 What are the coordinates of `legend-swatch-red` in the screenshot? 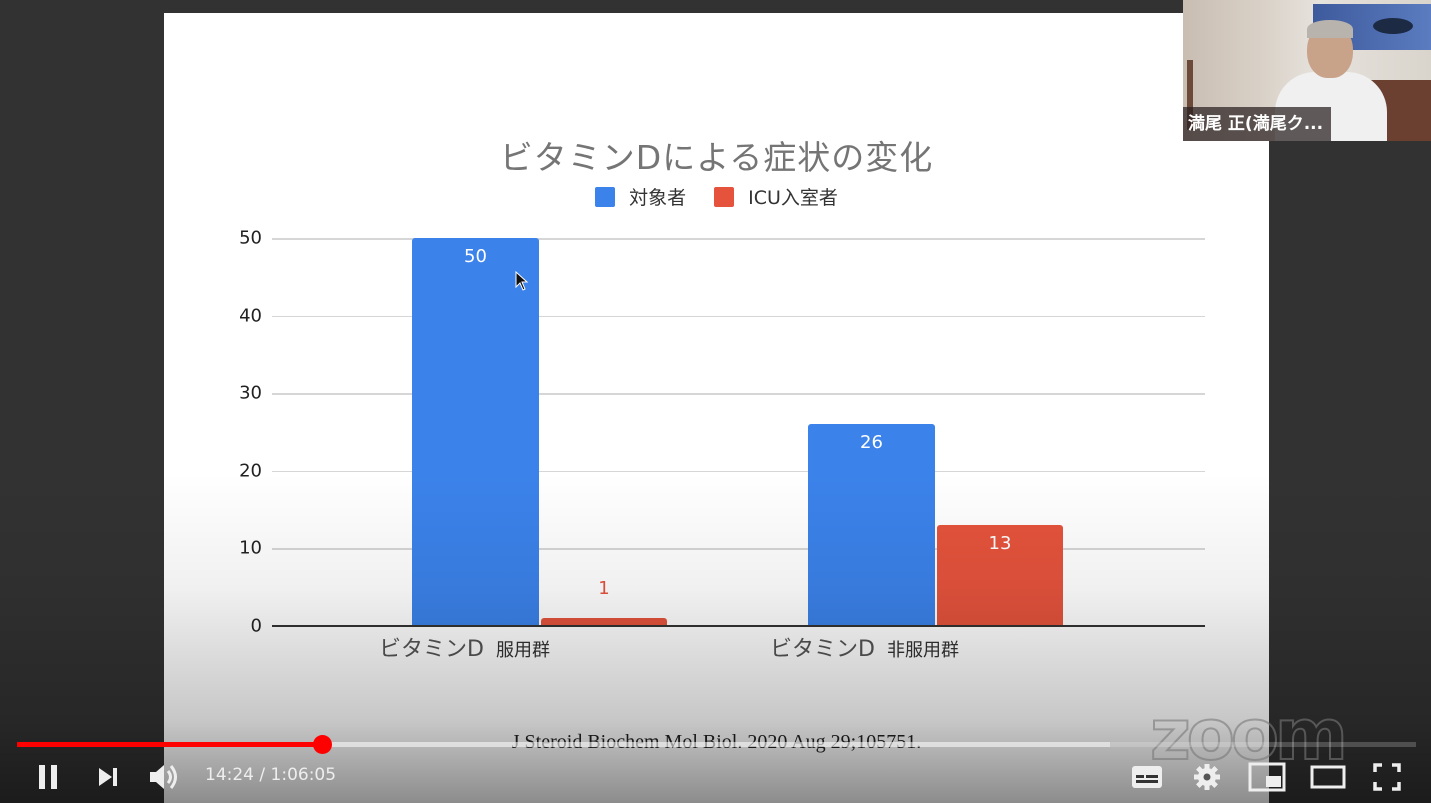 It's located at (724, 196).